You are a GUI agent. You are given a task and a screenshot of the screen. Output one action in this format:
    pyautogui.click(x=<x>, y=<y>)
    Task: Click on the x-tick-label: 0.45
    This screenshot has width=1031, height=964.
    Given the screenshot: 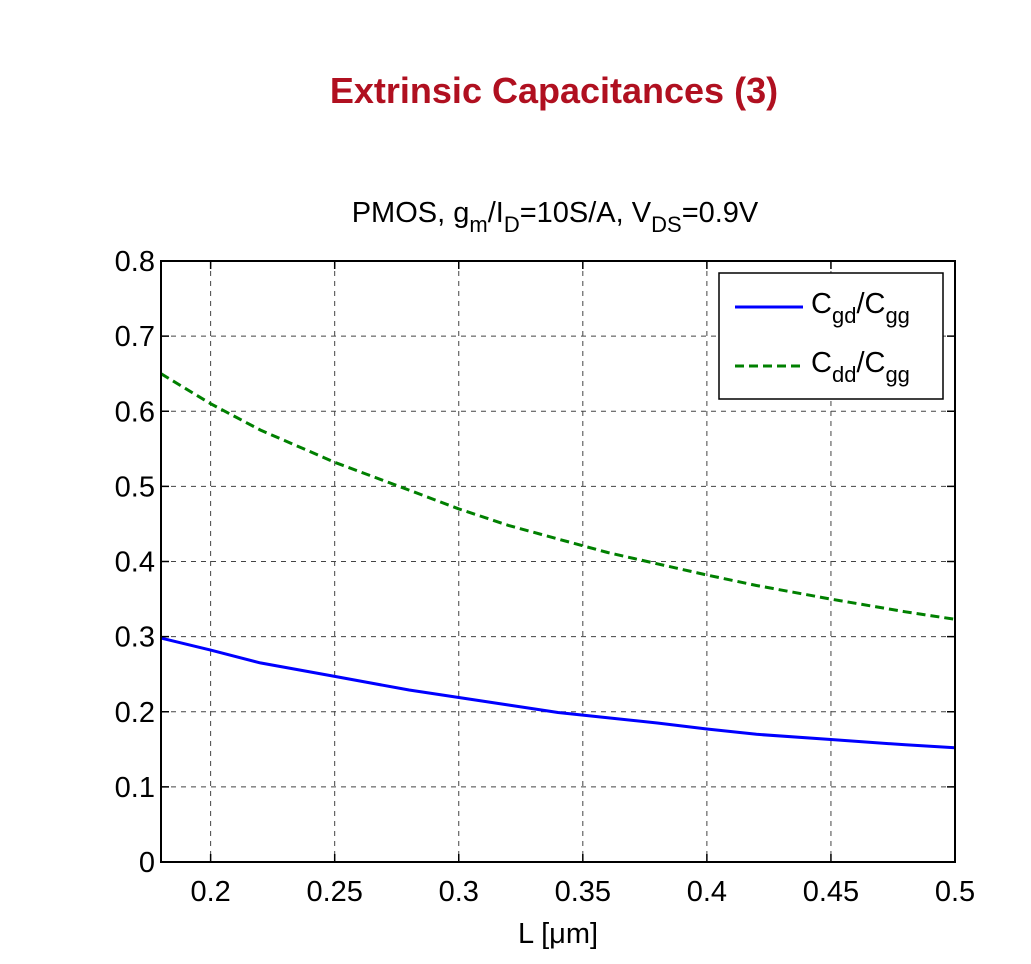 What is the action you would take?
    pyautogui.click(x=831, y=892)
    